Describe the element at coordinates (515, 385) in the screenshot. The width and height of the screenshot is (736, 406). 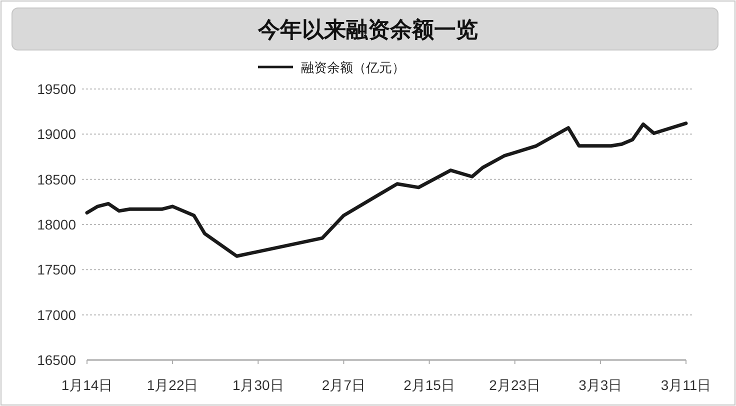
I see `x-tick-label: 2月23日` at that location.